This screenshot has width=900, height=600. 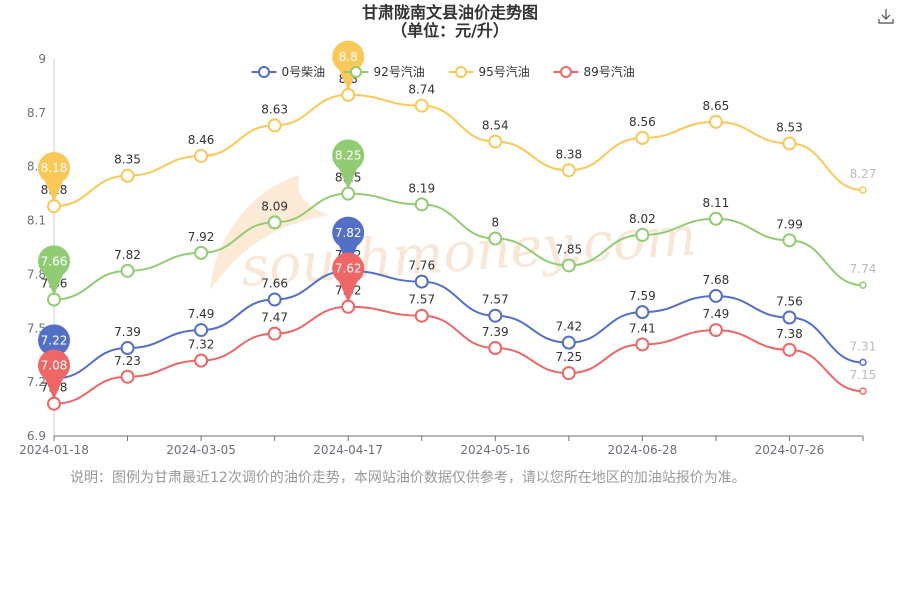 What do you see at coordinates (421, 266) in the screenshot?
I see `data-label: 7.76` at bounding box center [421, 266].